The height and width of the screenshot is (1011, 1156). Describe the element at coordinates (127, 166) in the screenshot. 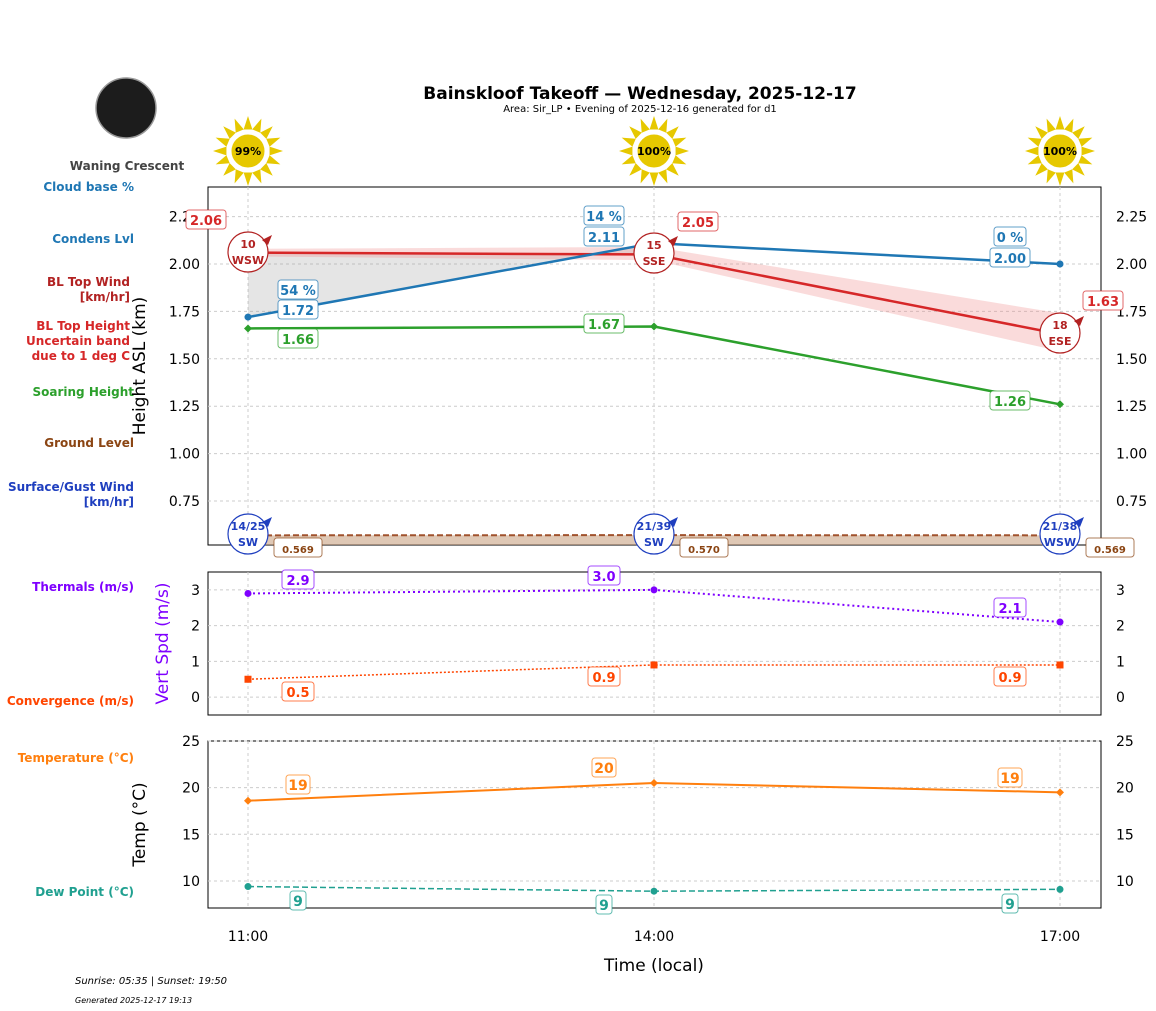

I see `moon-phase-label: Waning Crescent` at that location.